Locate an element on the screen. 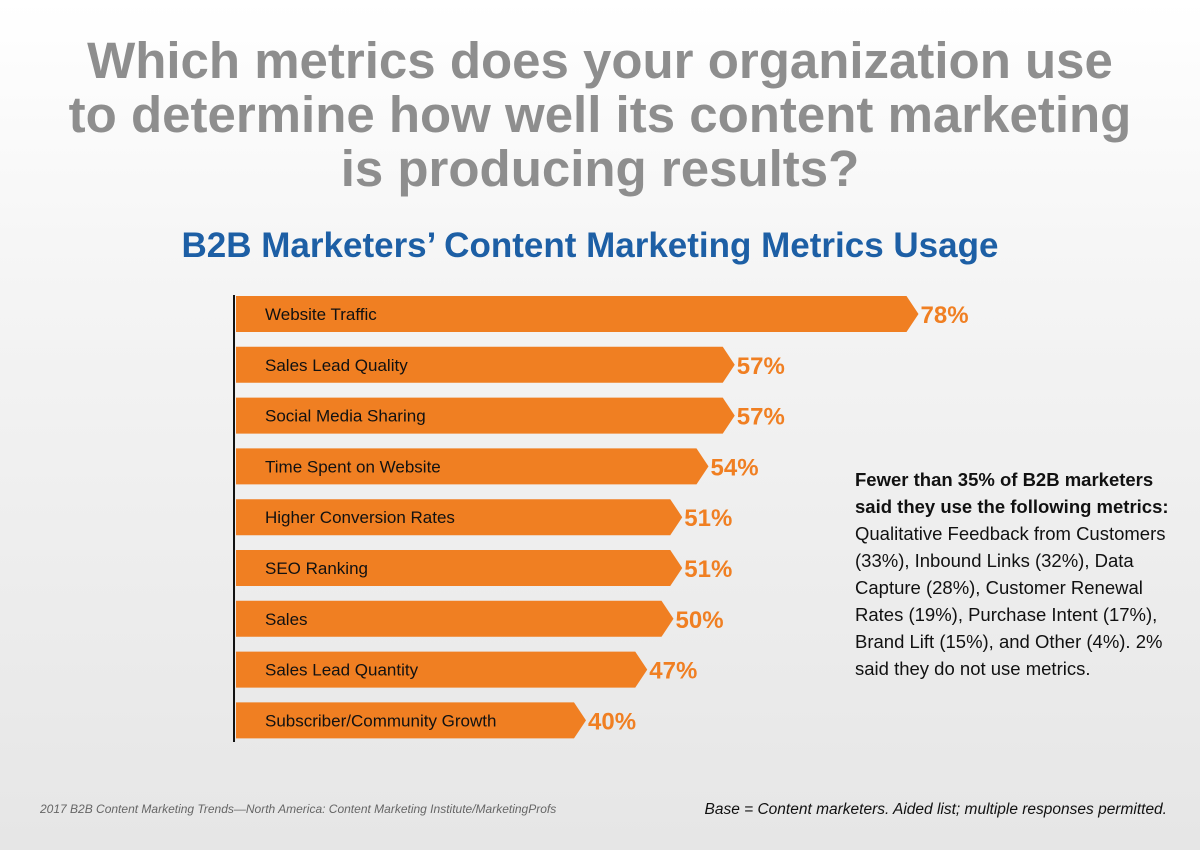  value-label: 47% is located at coordinates (673, 671).